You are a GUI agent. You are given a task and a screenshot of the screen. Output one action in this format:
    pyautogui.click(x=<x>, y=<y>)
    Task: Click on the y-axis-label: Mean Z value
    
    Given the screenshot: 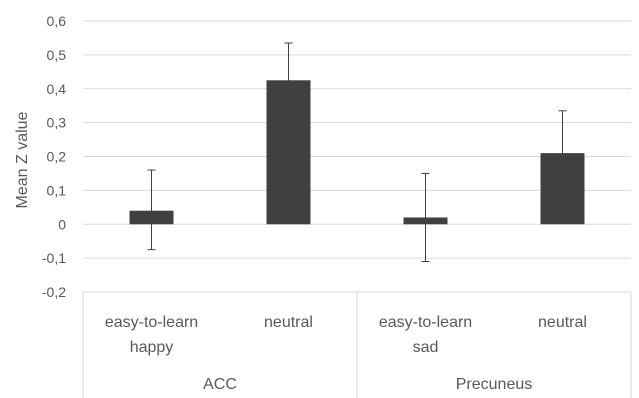 What is the action you would take?
    pyautogui.click(x=22, y=159)
    